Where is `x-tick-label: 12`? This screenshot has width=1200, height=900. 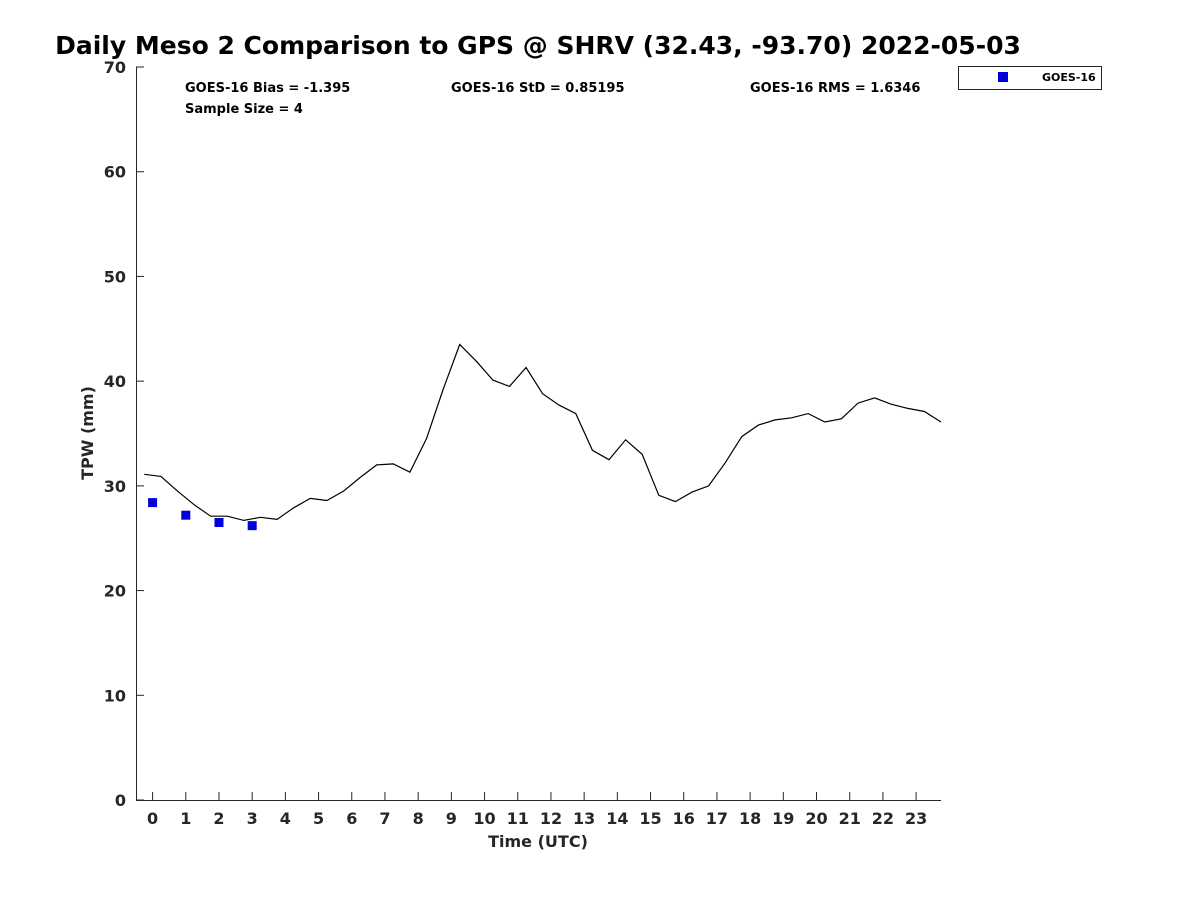
x-tick-label: 12 is located at coordinates (551, 818).